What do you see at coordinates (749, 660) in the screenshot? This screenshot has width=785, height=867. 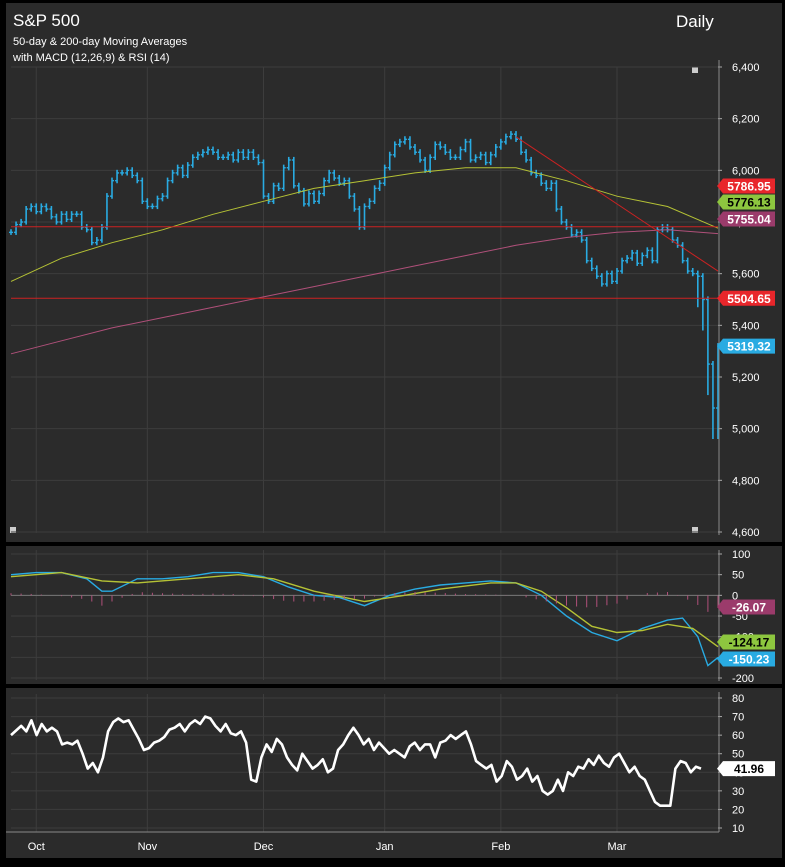 I see `macd-value-label: -150.23` at bounding box center [749, 660].